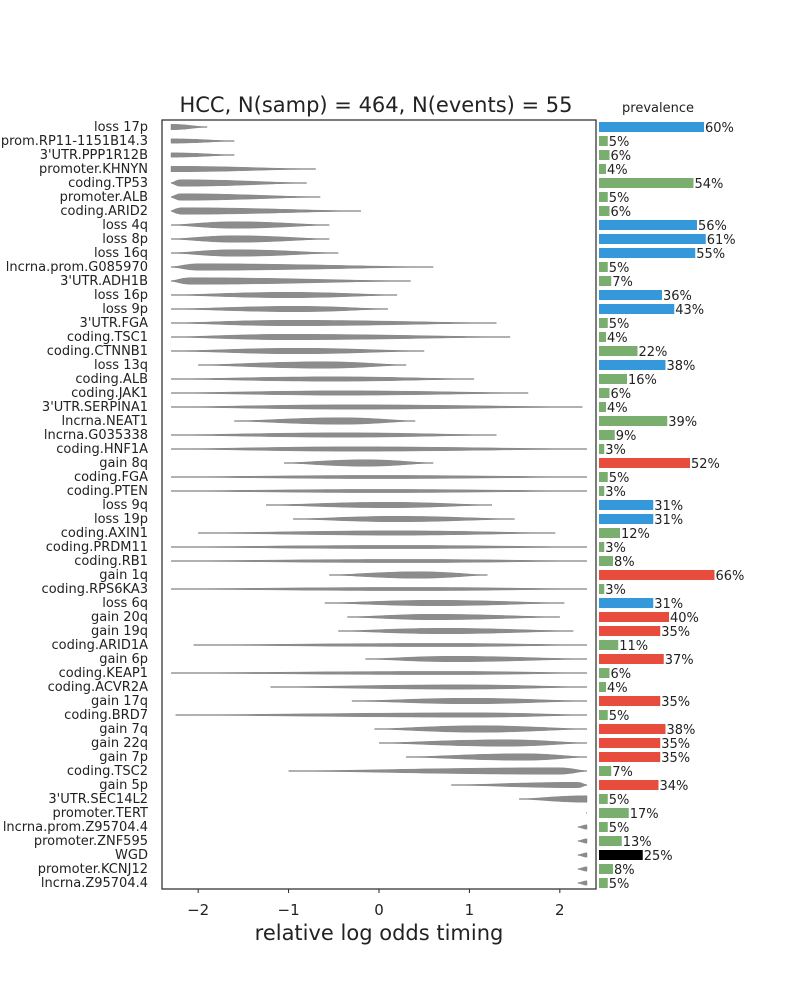 The width and height of the screenshot is (800, 1000). I want to click on event-label: coding.RB1, so click(111, 561).